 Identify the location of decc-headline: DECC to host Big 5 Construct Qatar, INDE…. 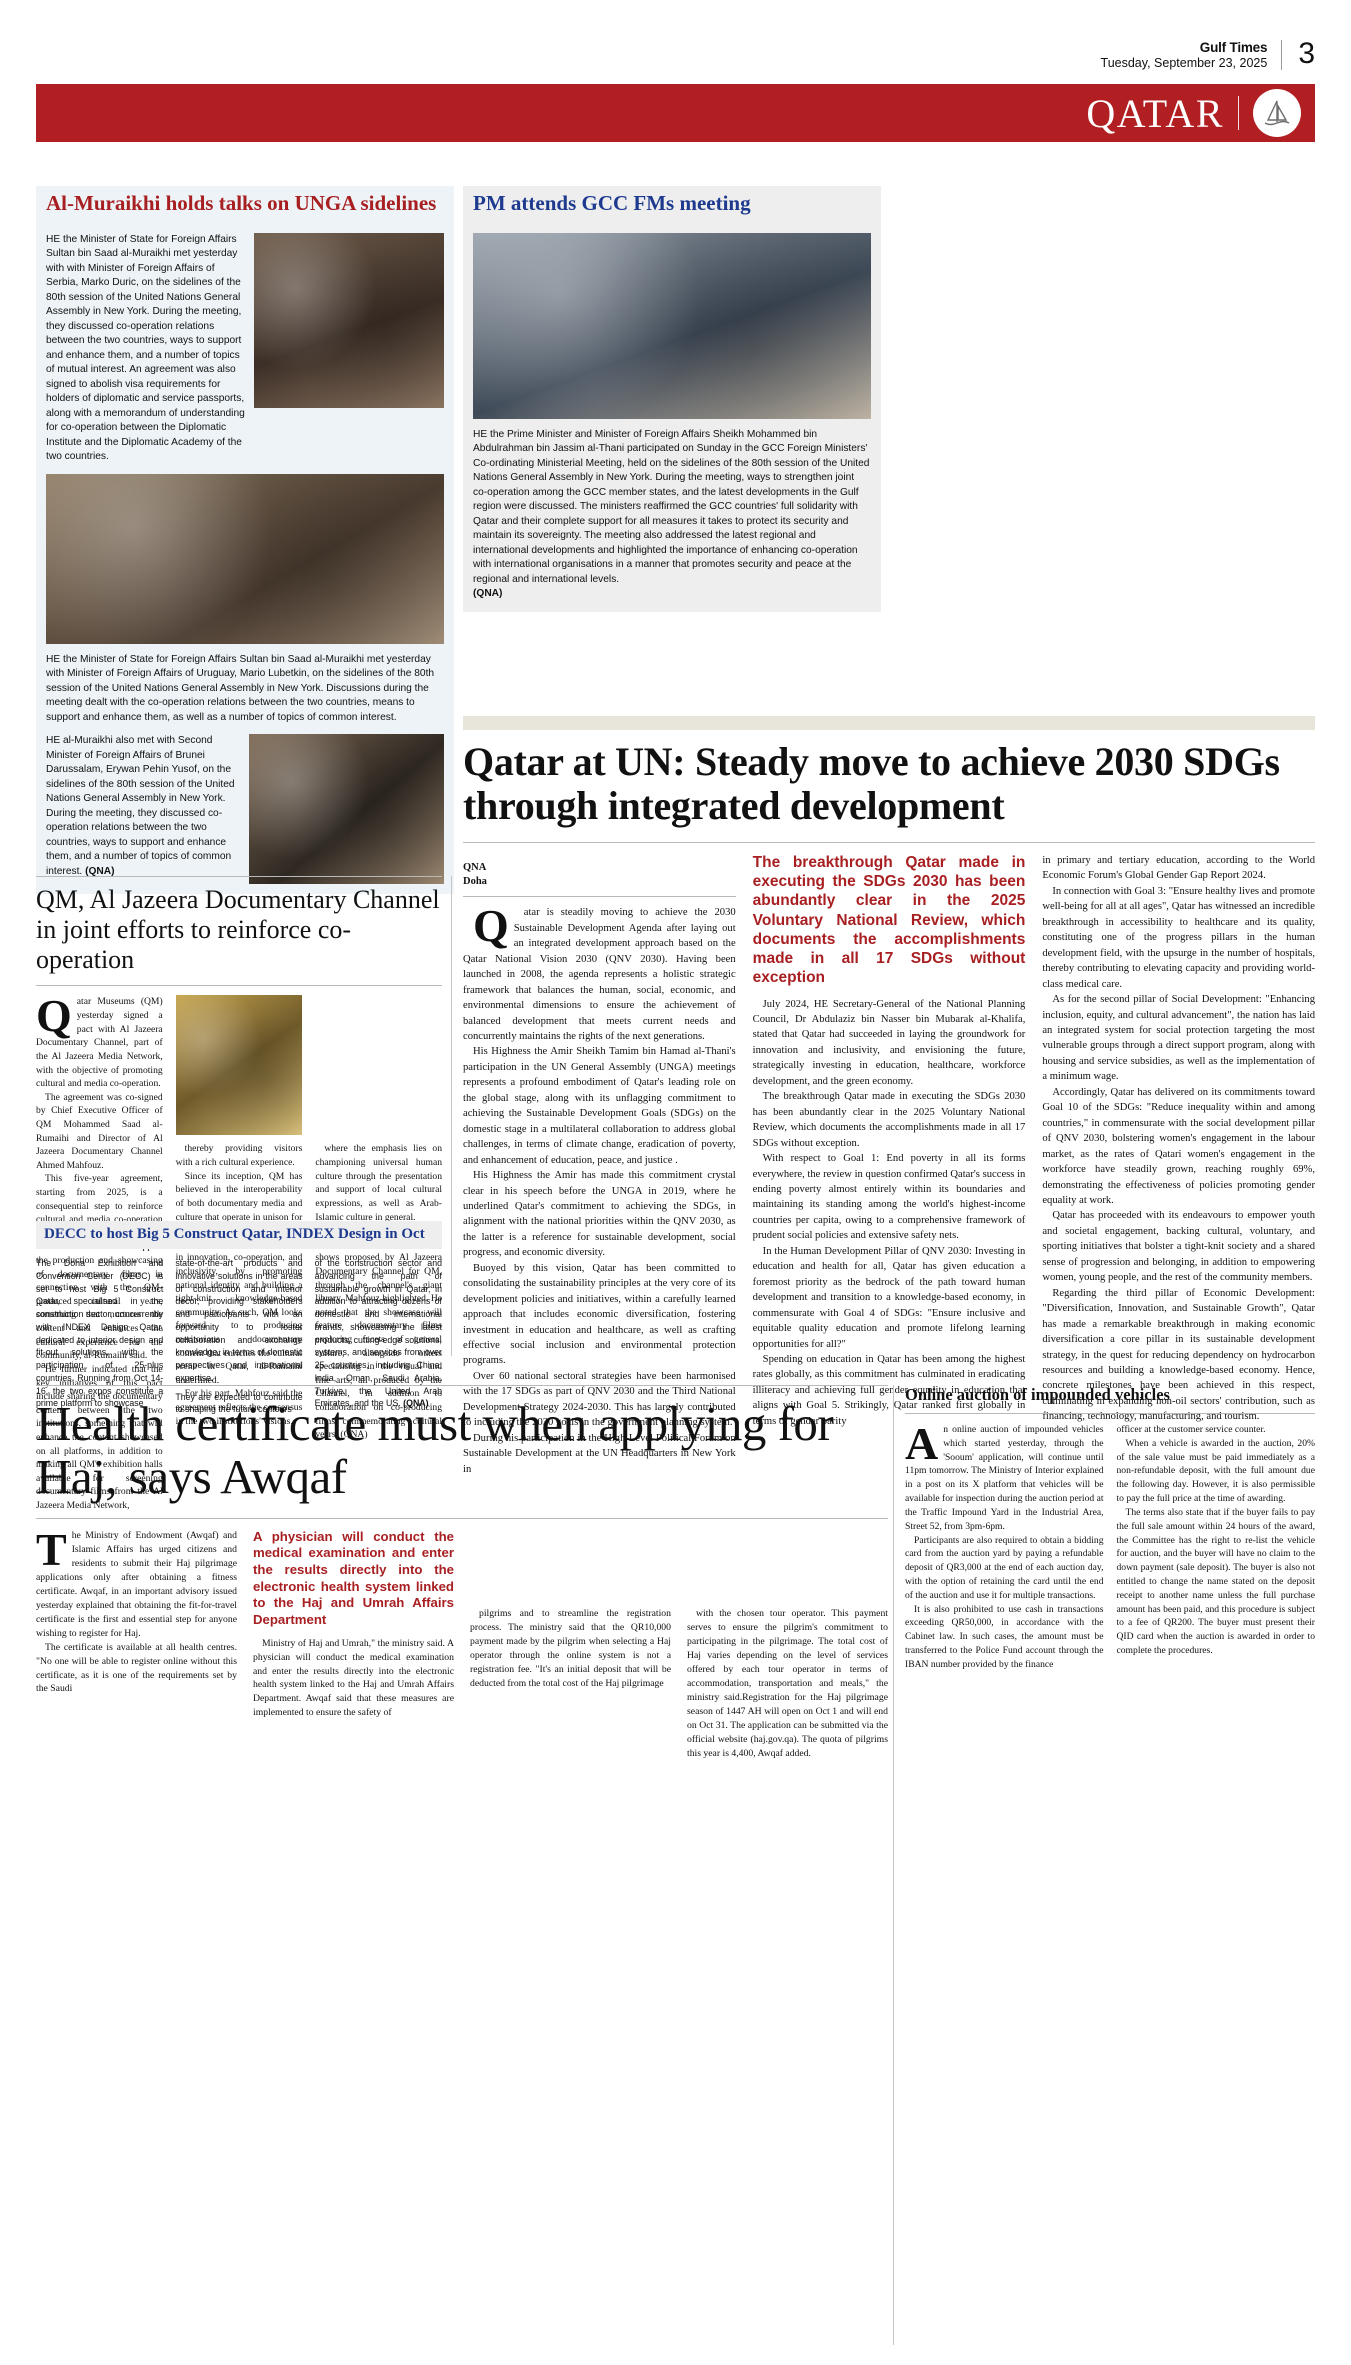
(239, 1235).